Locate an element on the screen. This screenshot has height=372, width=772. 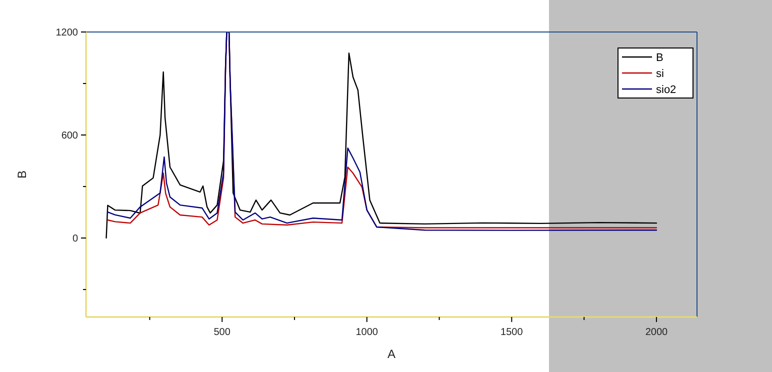
legend-label: B is located at coordinates (660, 58).